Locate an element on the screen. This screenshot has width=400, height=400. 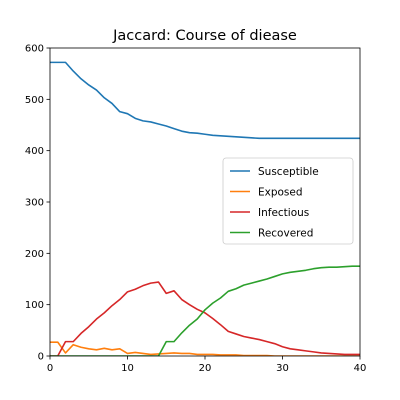
x-tick-label: 10 is located at coordinates (127, 368).